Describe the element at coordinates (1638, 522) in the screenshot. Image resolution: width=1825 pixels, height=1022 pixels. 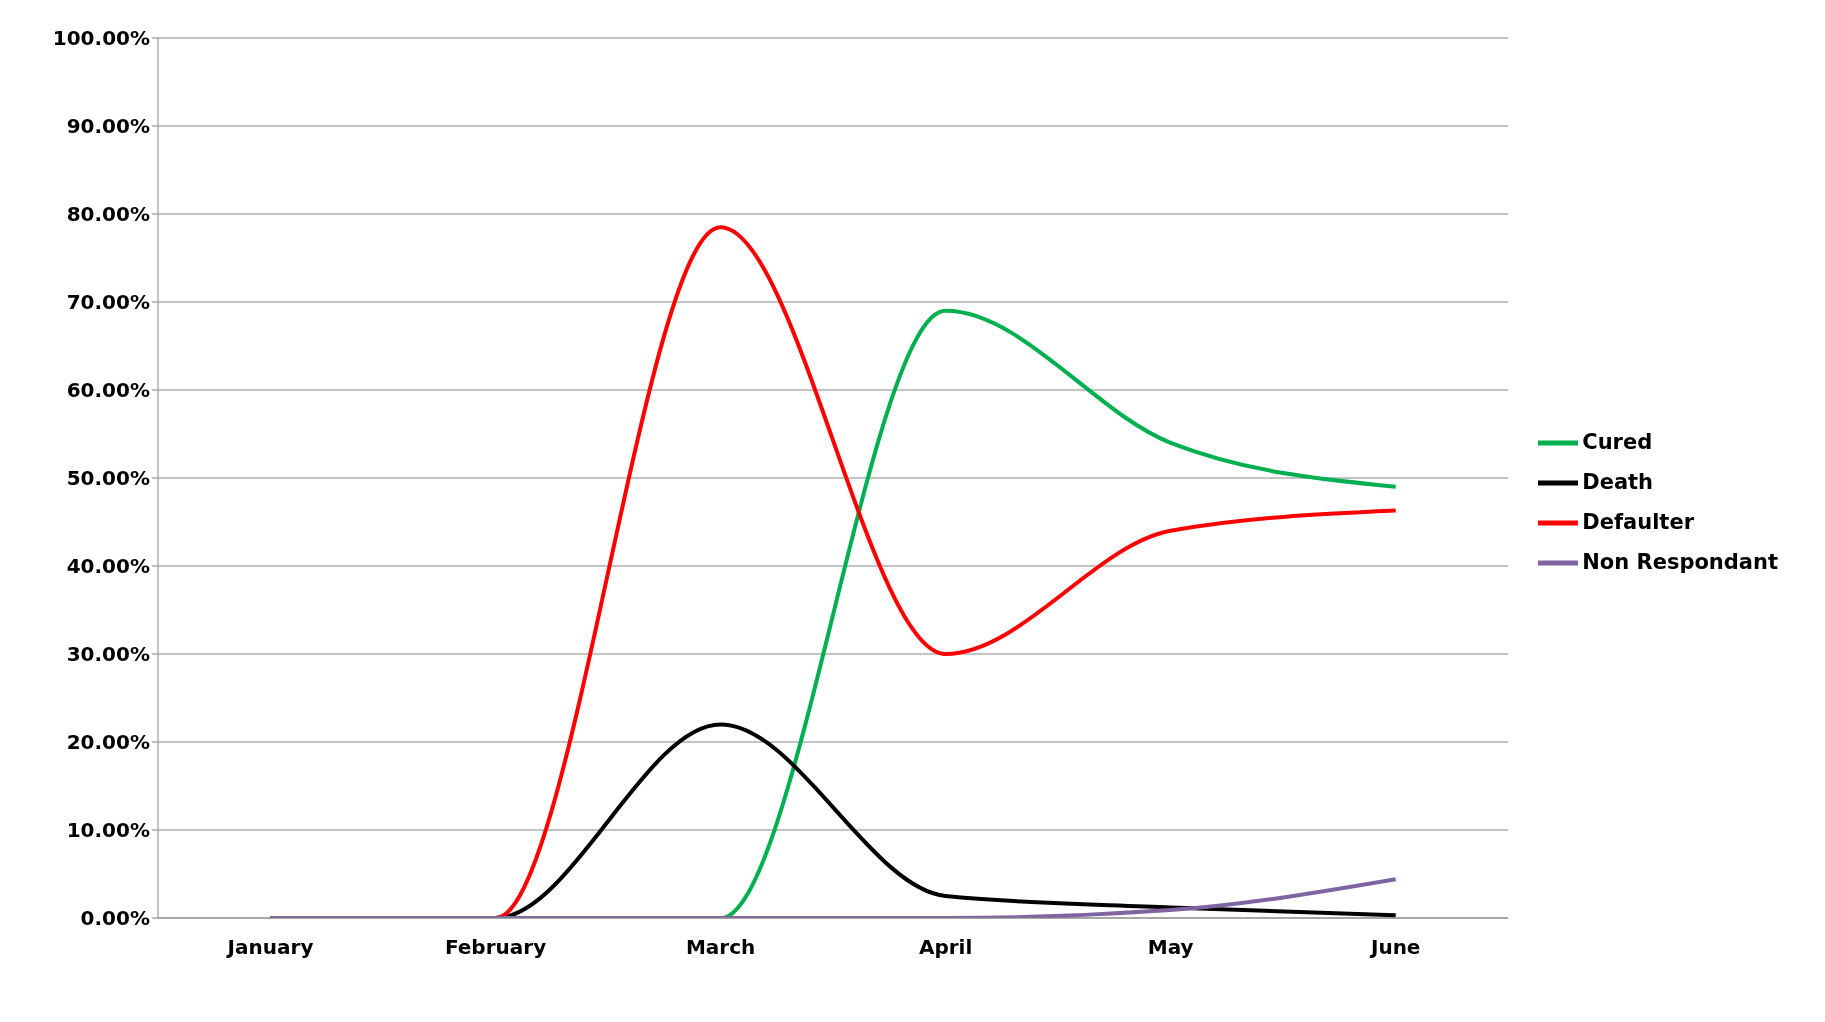
I see `legend-label: Defaulter` at that location.